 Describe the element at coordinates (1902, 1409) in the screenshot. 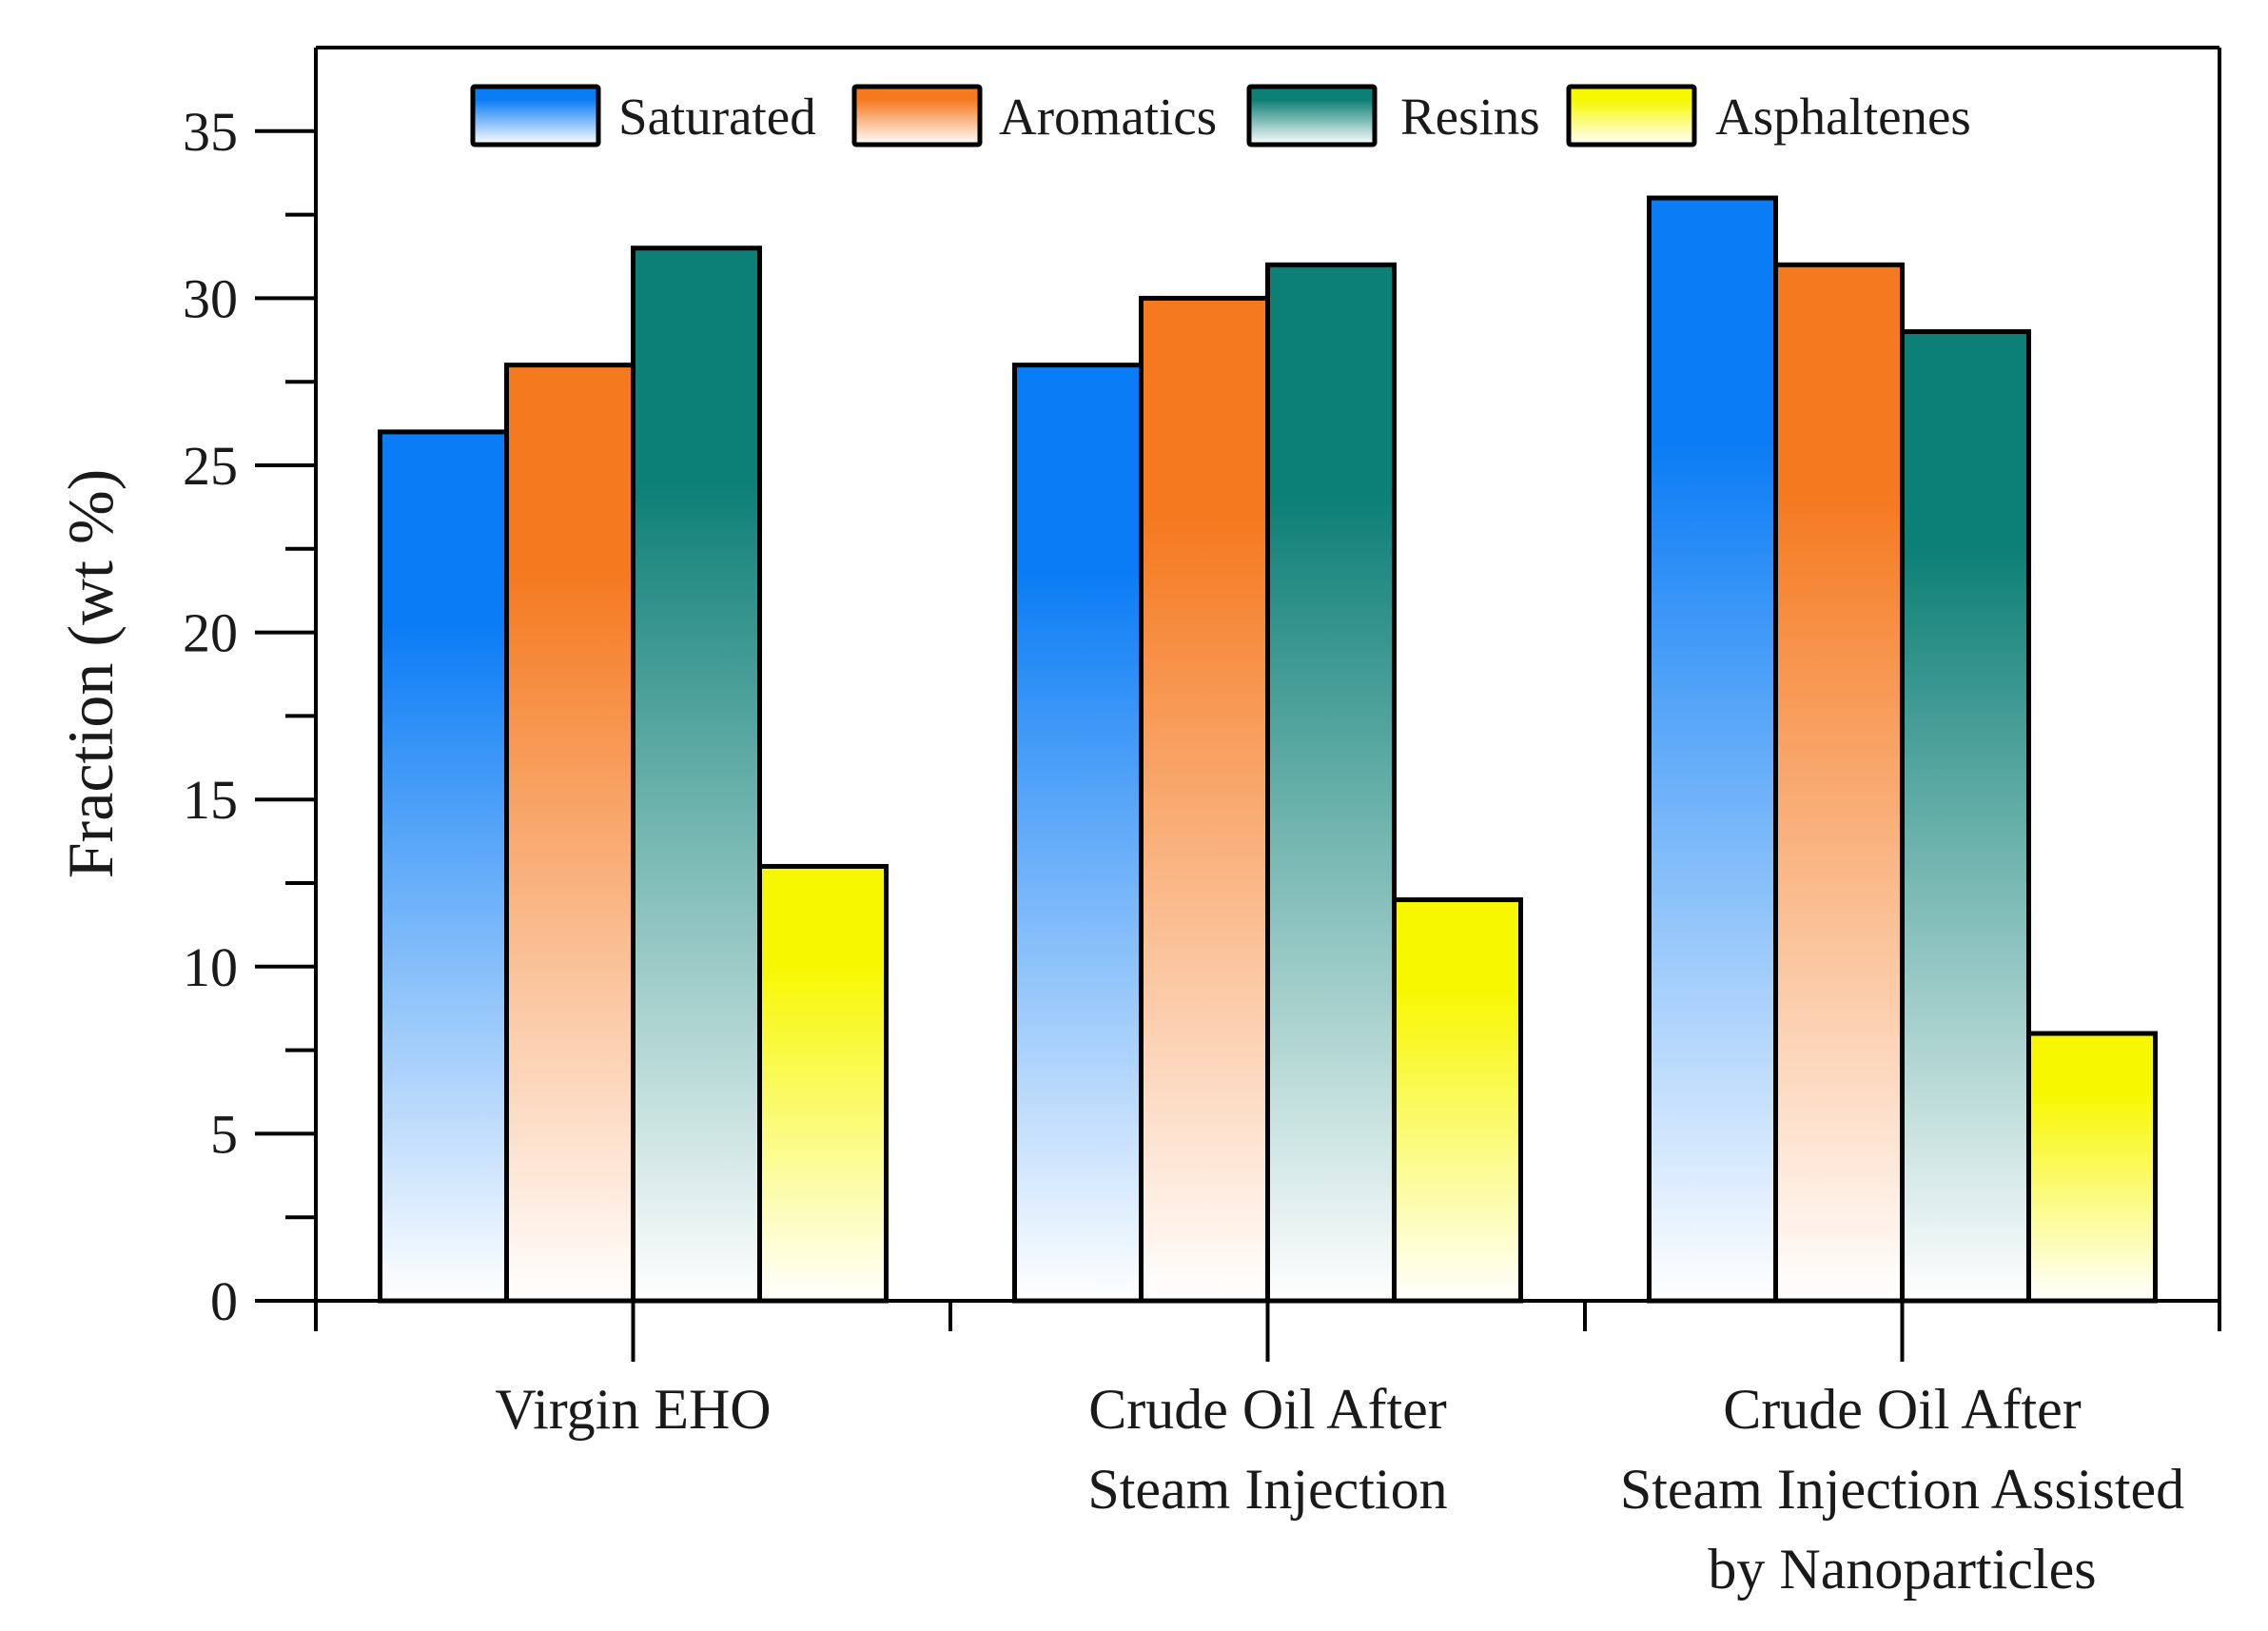

I see `x-category-label-3-line-1: Crude Oil After` at that location.